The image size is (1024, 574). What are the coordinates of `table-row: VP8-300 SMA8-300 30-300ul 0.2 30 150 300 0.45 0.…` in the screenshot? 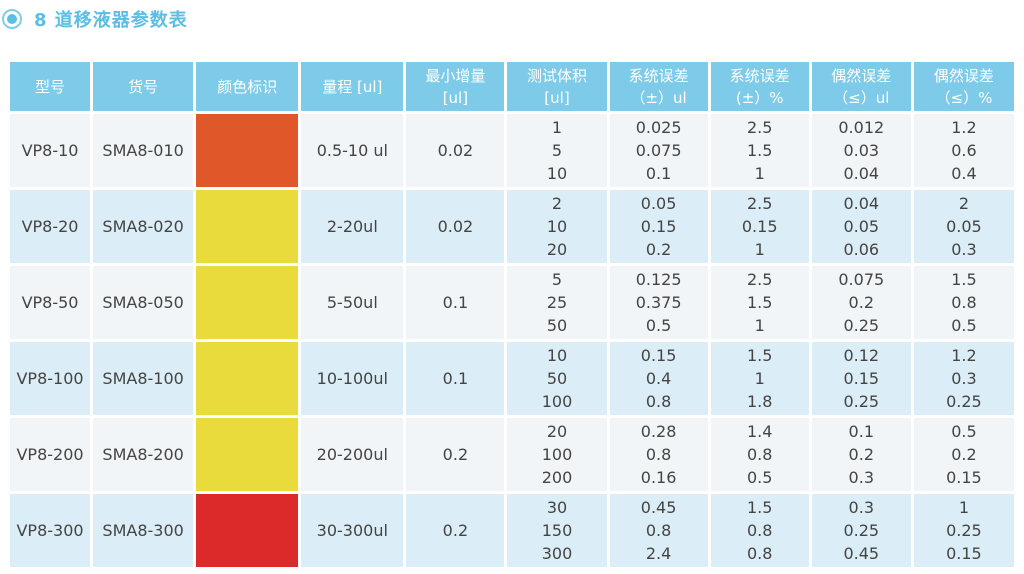 It's located at (512, 530).